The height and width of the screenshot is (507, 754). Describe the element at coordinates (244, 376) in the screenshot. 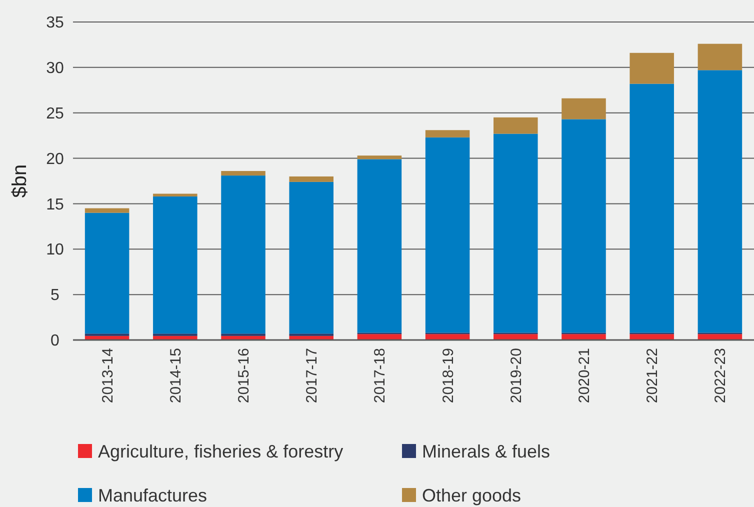

I see `x-tick-label: 2015-16` at that location.